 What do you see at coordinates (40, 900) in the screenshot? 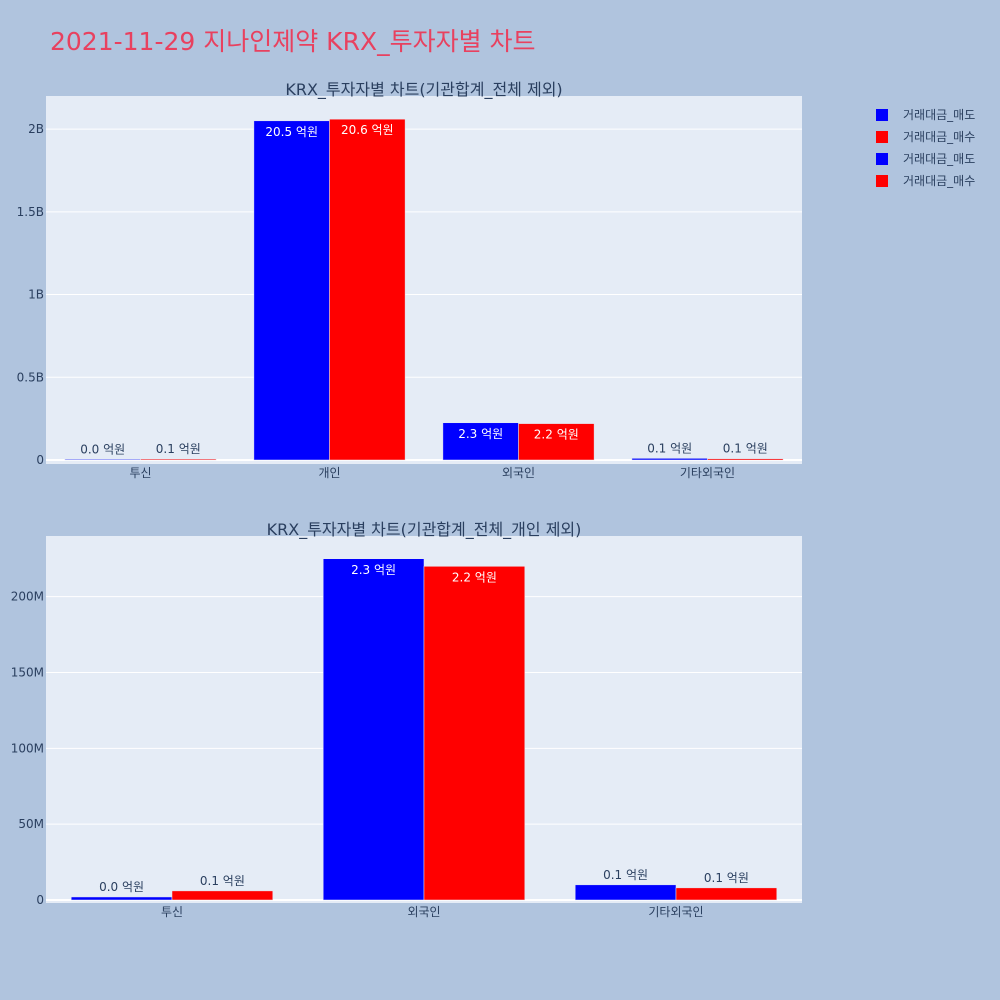
I see `chart2-y-tick-label: 0` at bounding box center [40, 900].